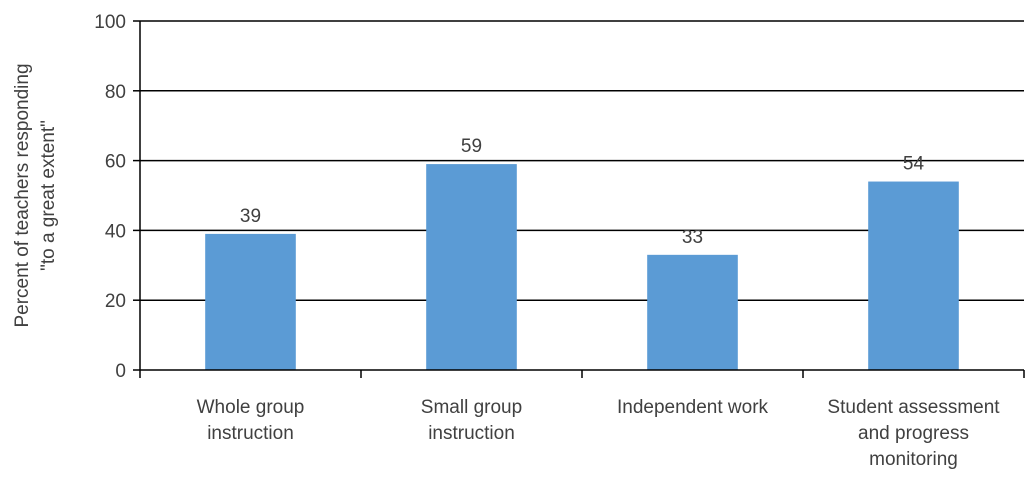 Image resolution: width=1026 pixels, height=481 pixels. Describe the element at coordinates (692, 237) in the screenshot. I see `data-label: 33` at that location.